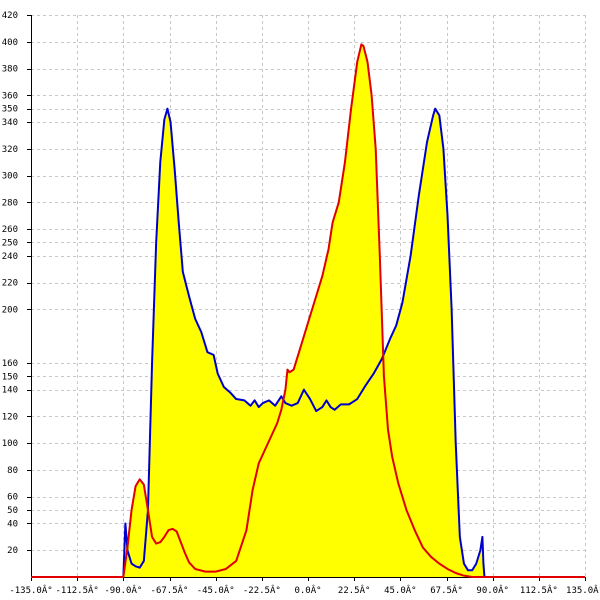  I want to click on x-tick-label: 90.0Â°, so click(492, 590).